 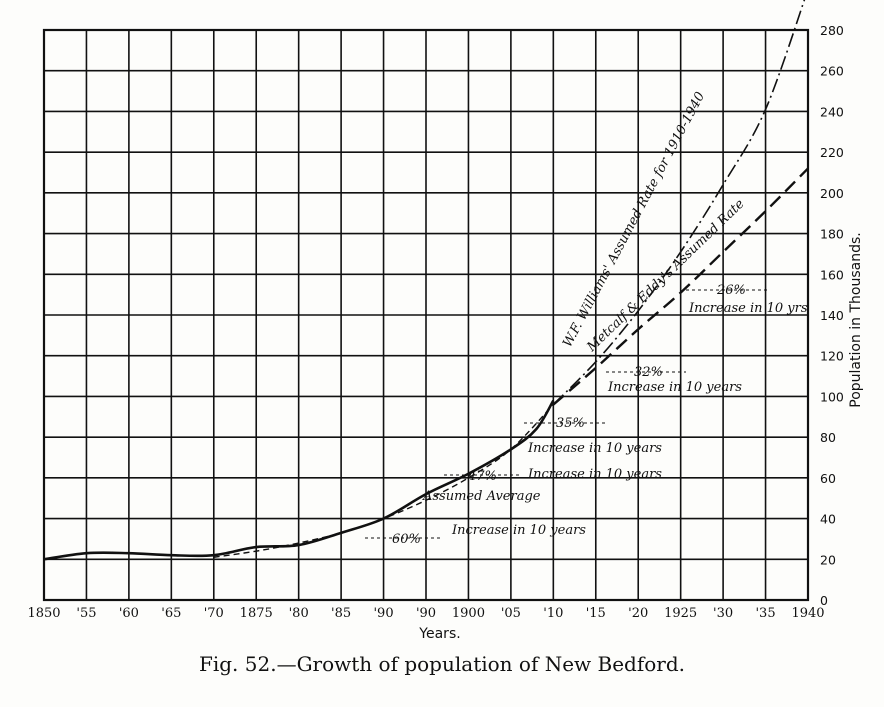 What do you see at coordinates (680, 613) in the screenshot?
I see `x-tick-label: 1925` at bounding box center [680, 613].